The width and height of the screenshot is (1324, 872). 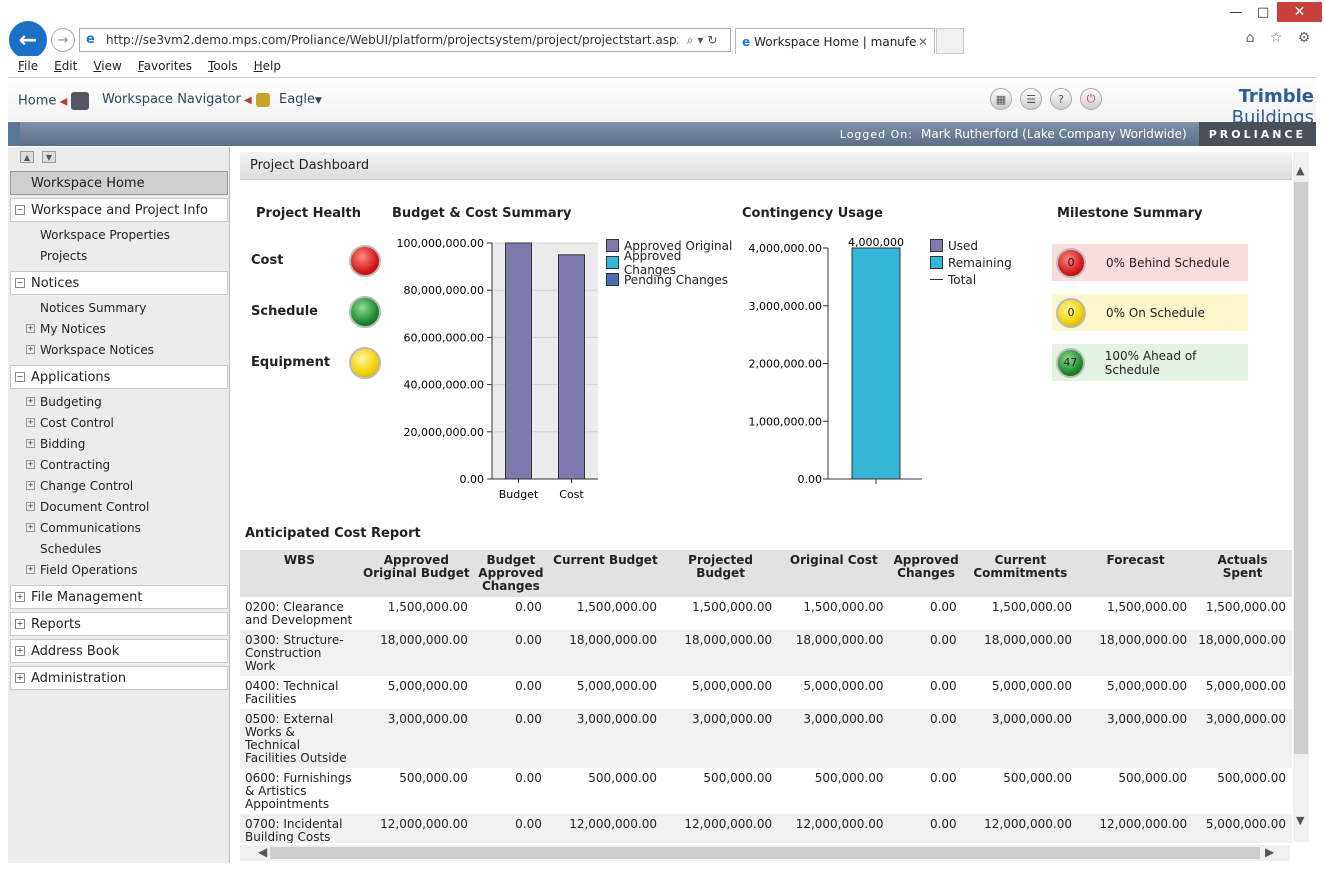 I want to click on sidebar-section-label: Applications, so click(x=71, y=377).